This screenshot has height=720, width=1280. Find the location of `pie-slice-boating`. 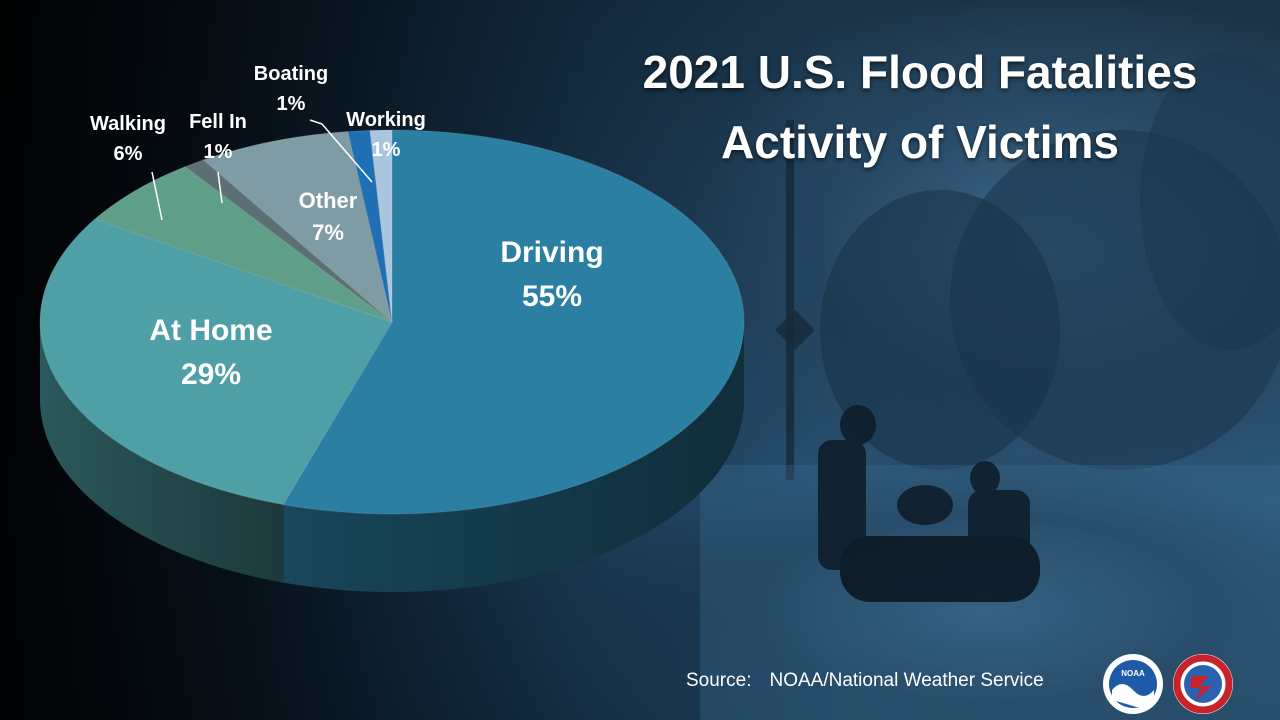

pie-slice-boating is located at coordinates (370, 226).